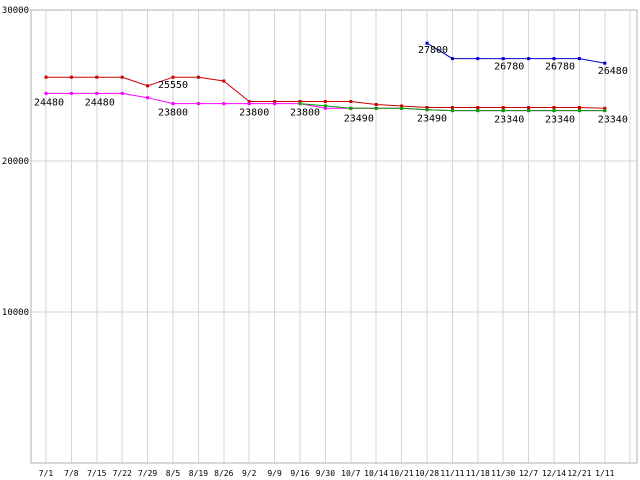  Describe the element at coordinates (15, 313) in the screenshot. I see `y-tick-label: 10000` at that location.